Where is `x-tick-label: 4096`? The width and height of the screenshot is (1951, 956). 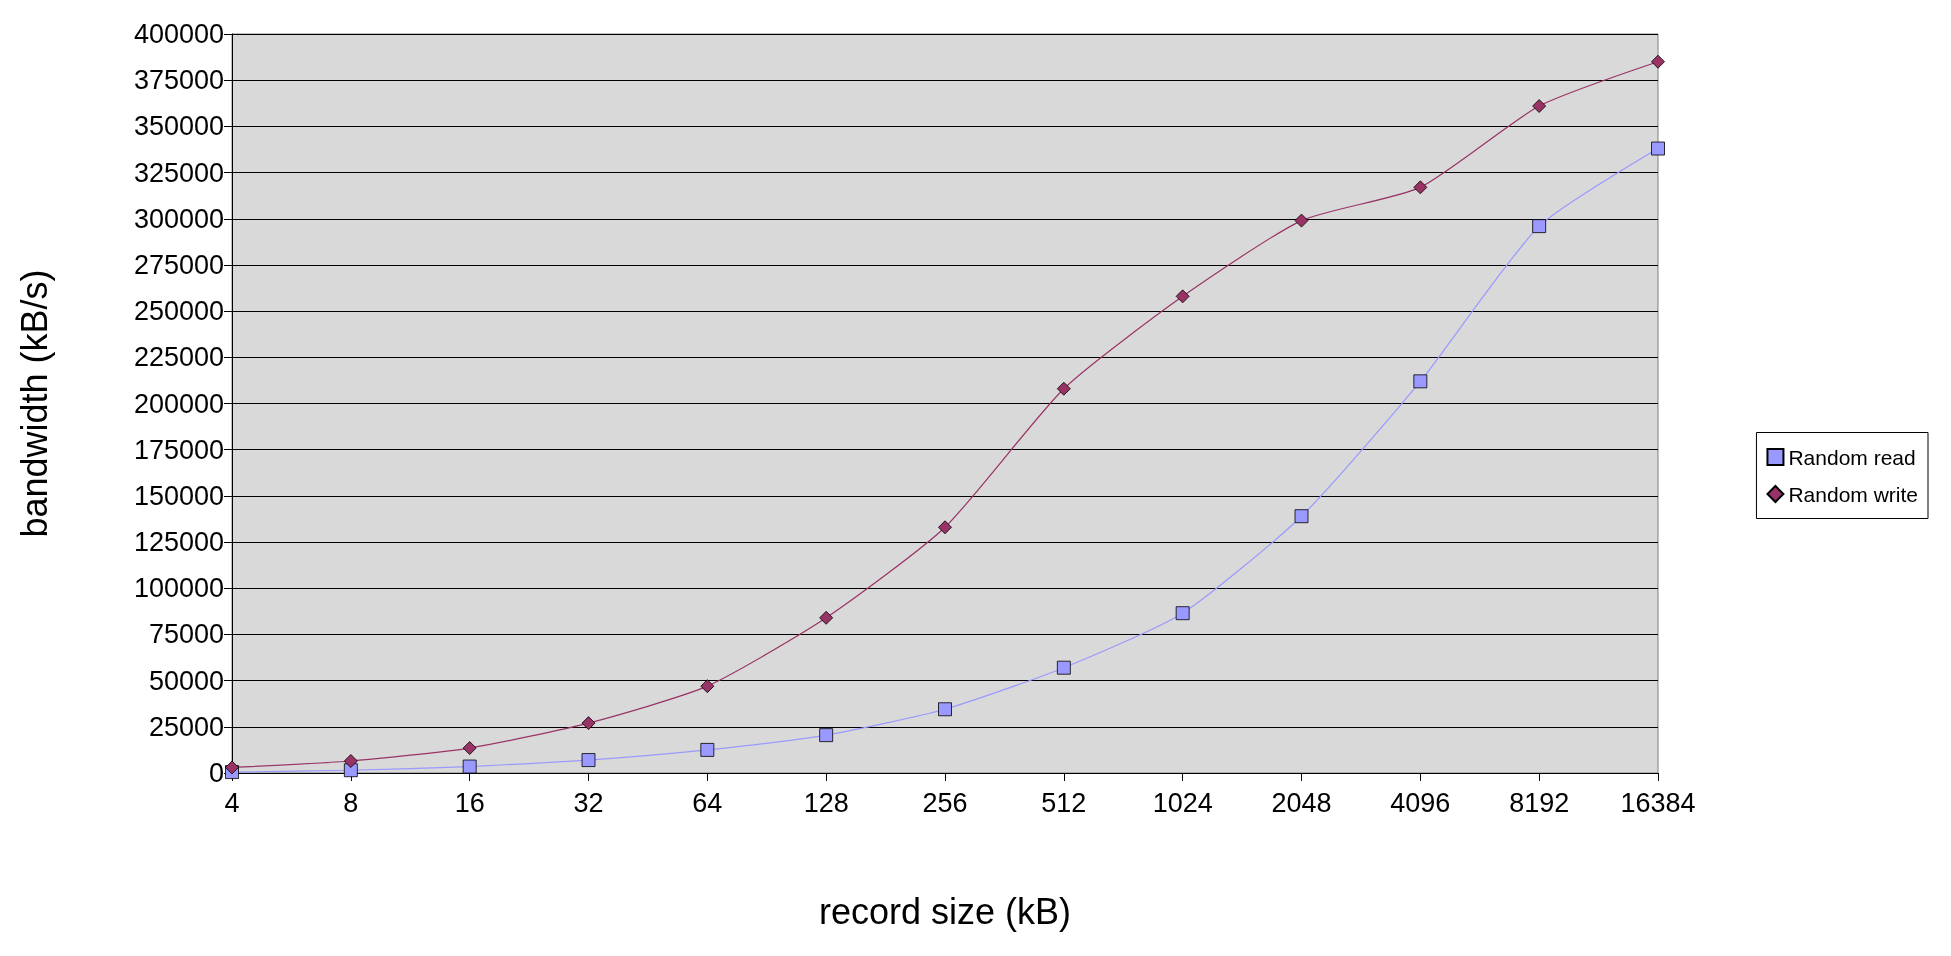
x-tick-label: 4096 is located at coordinates (1420, 802).